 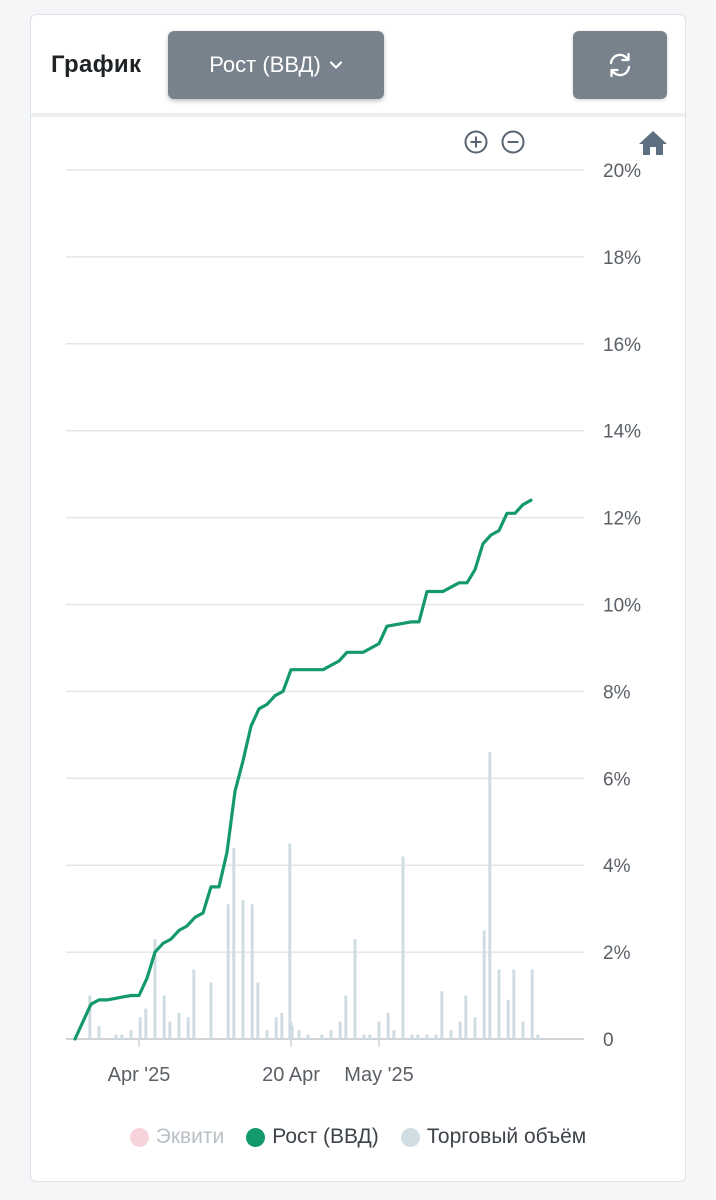 What do you see at coordinates (256, 1137) in the screenshot?
I see `legend-dot-growth` at bounding box center [256, 1137].